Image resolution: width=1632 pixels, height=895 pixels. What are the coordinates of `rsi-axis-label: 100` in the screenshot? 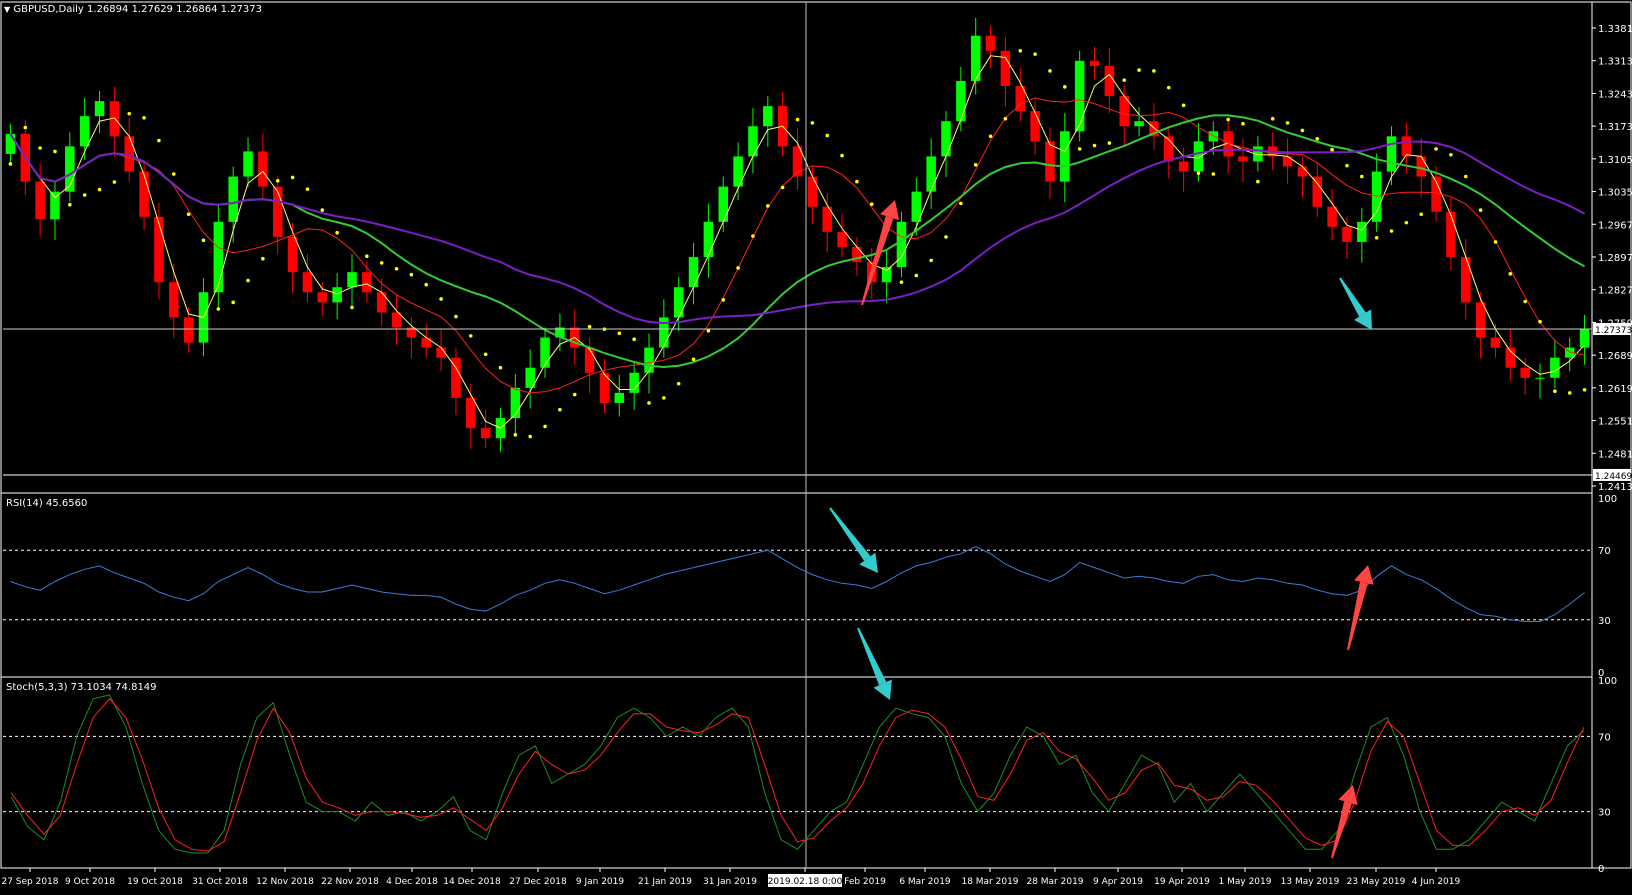 It's located at (1607, 499).